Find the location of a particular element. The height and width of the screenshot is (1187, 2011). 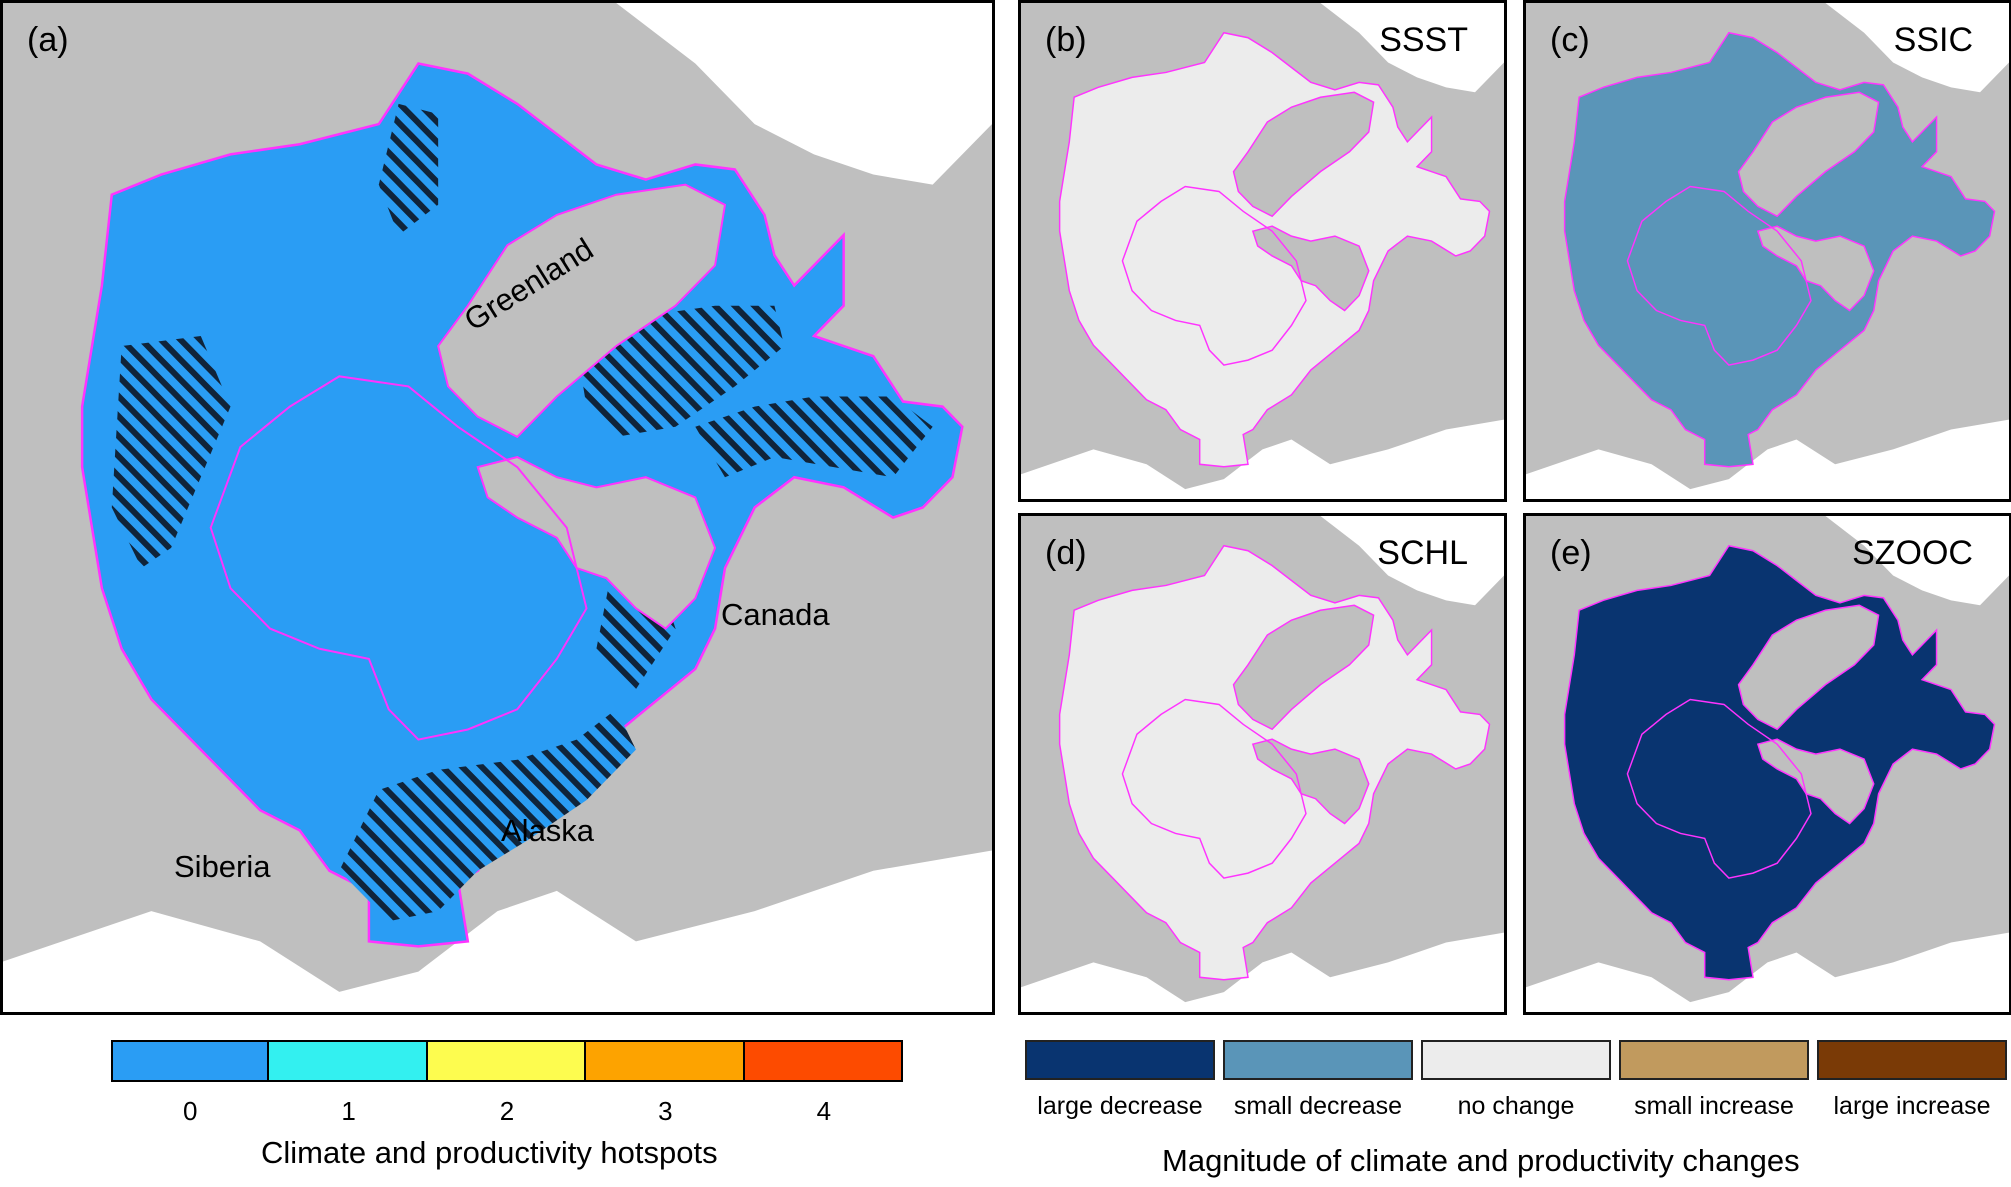

hotspot-legend-title: Climate and productivity hotspots is located at coordinates (489, 1152).